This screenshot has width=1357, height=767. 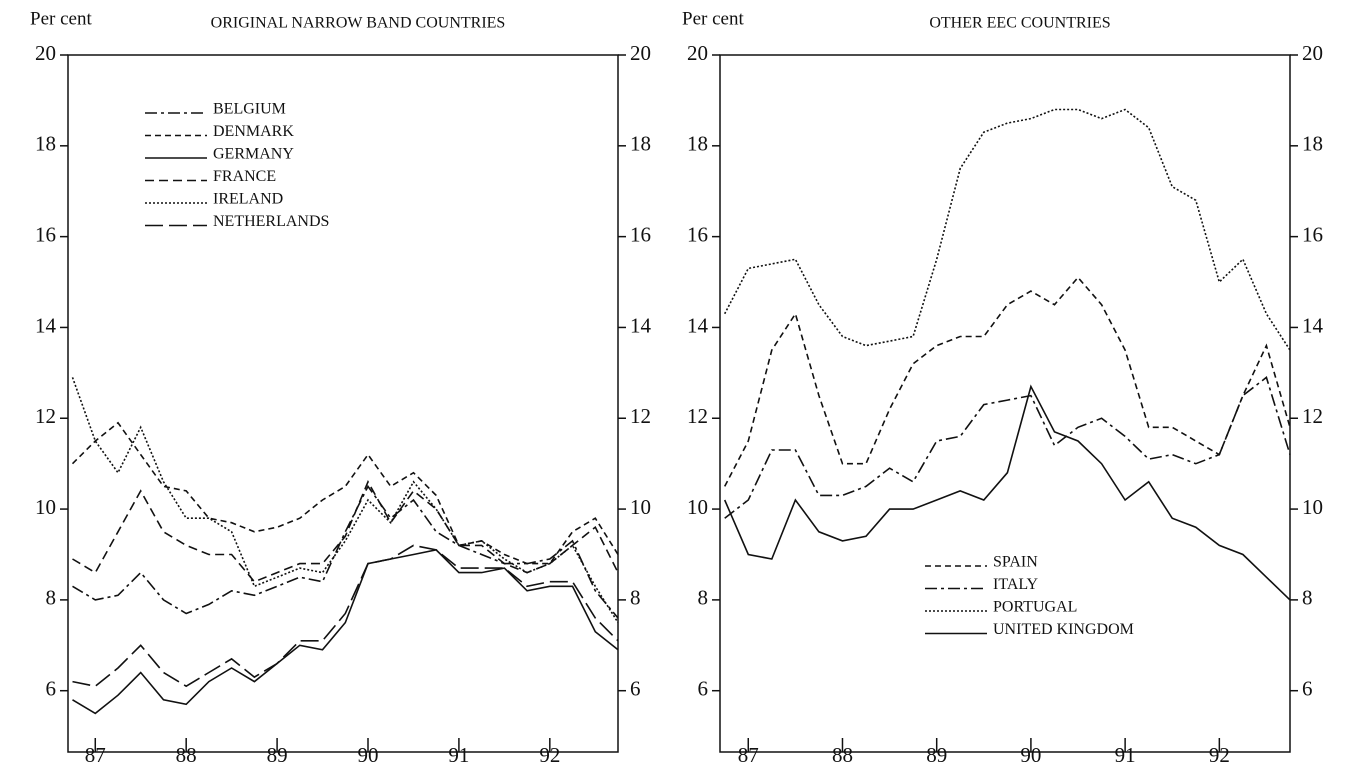 I want to click on legend-label: SPAIN, so click(x=1015, y=562).